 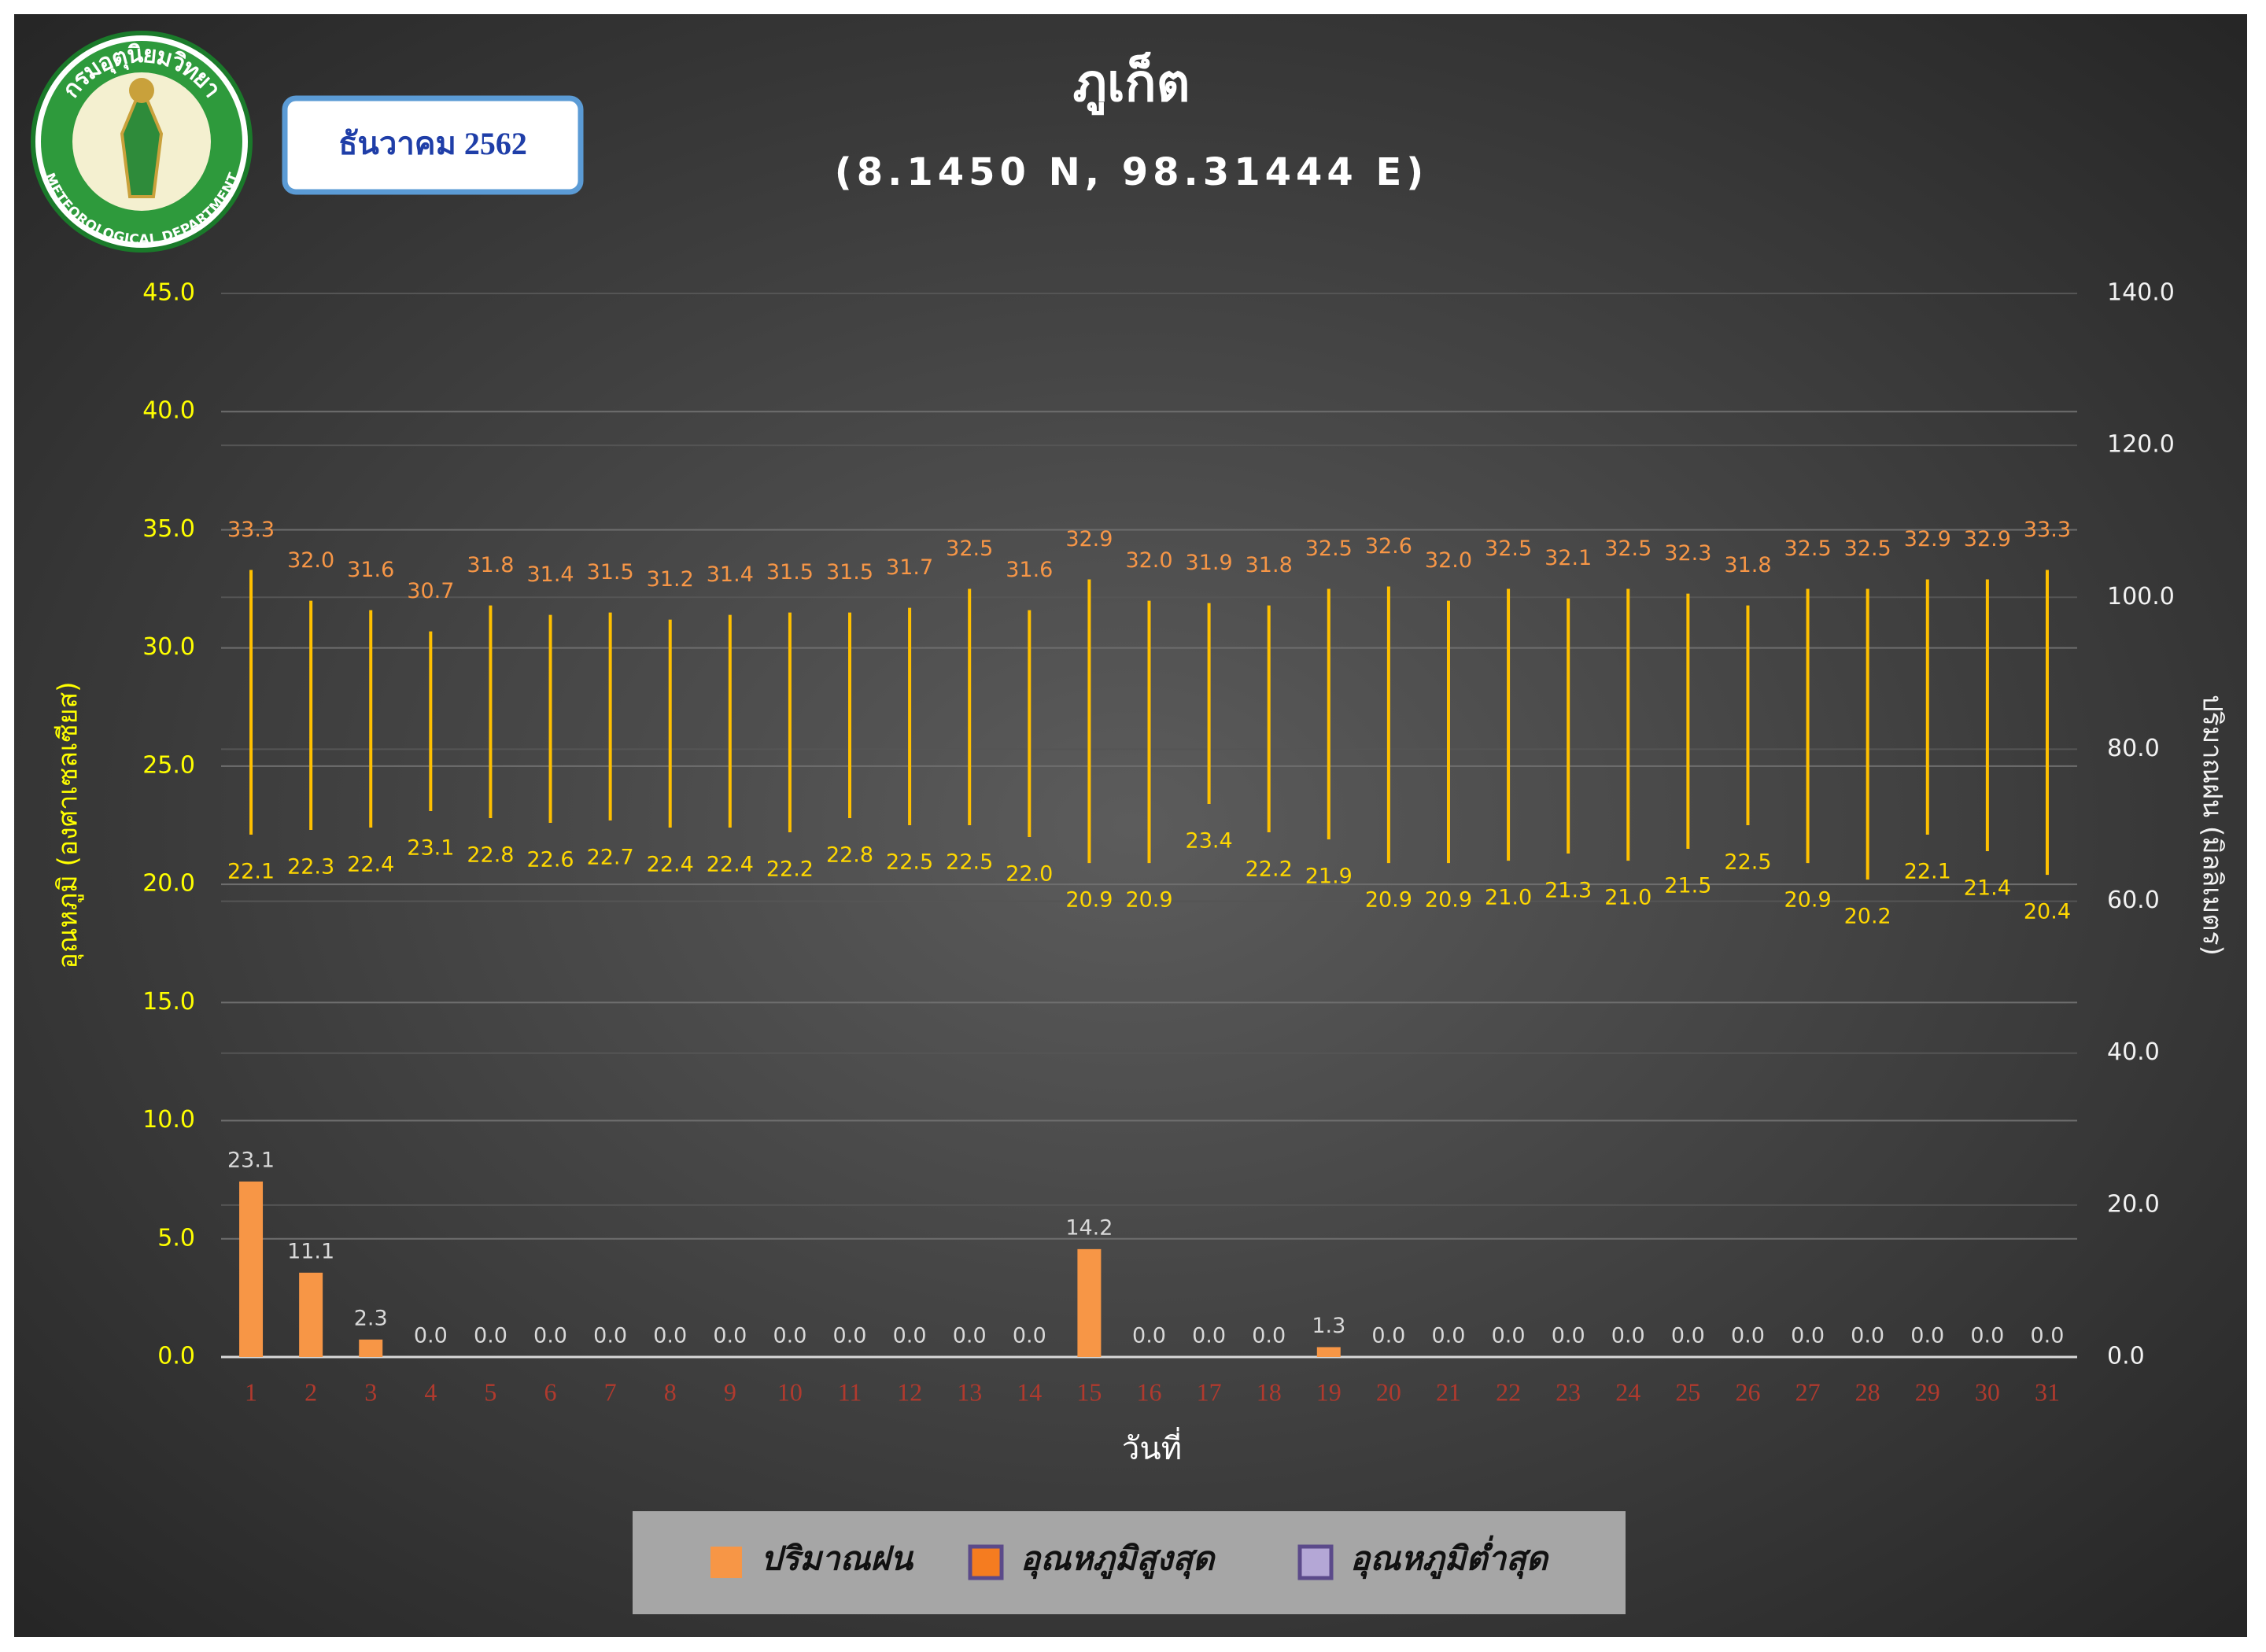 What do you see at coordinates (168, 647) in the screenshot?
I see `y-tick-label: 30.0` at bounding box center [168, 647].